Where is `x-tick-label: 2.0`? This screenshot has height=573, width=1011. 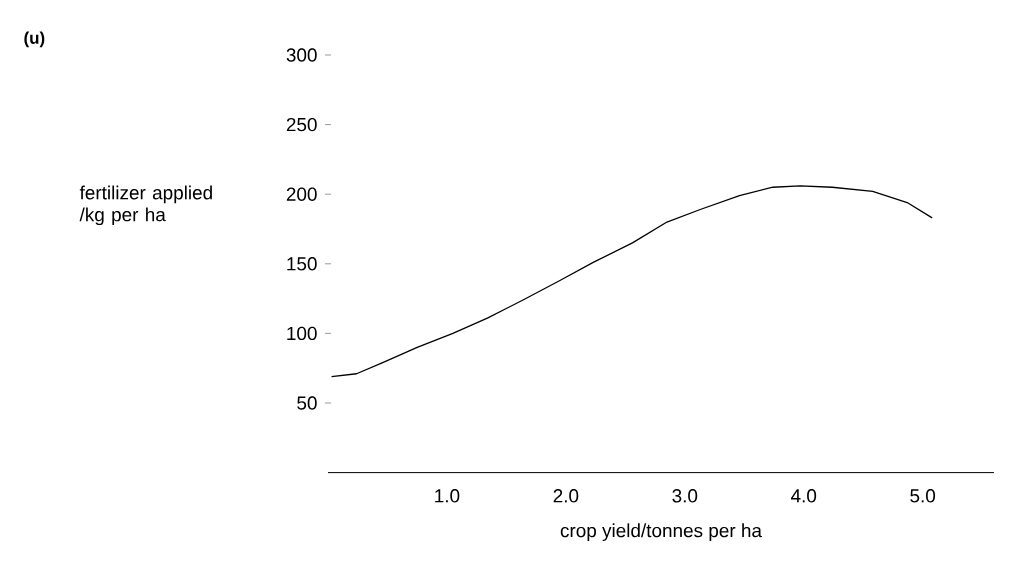
x-tick-label: 2.0 is located at coordinates (566, 496).